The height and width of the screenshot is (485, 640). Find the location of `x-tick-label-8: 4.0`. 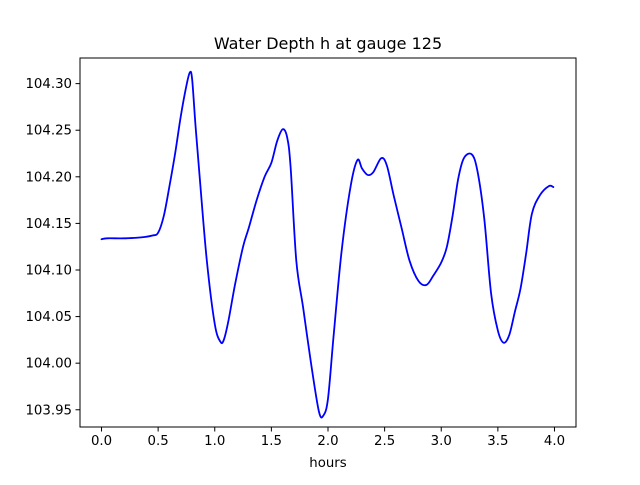

x-tick-label-8: 4.0 is located at coordinates (554, 441).